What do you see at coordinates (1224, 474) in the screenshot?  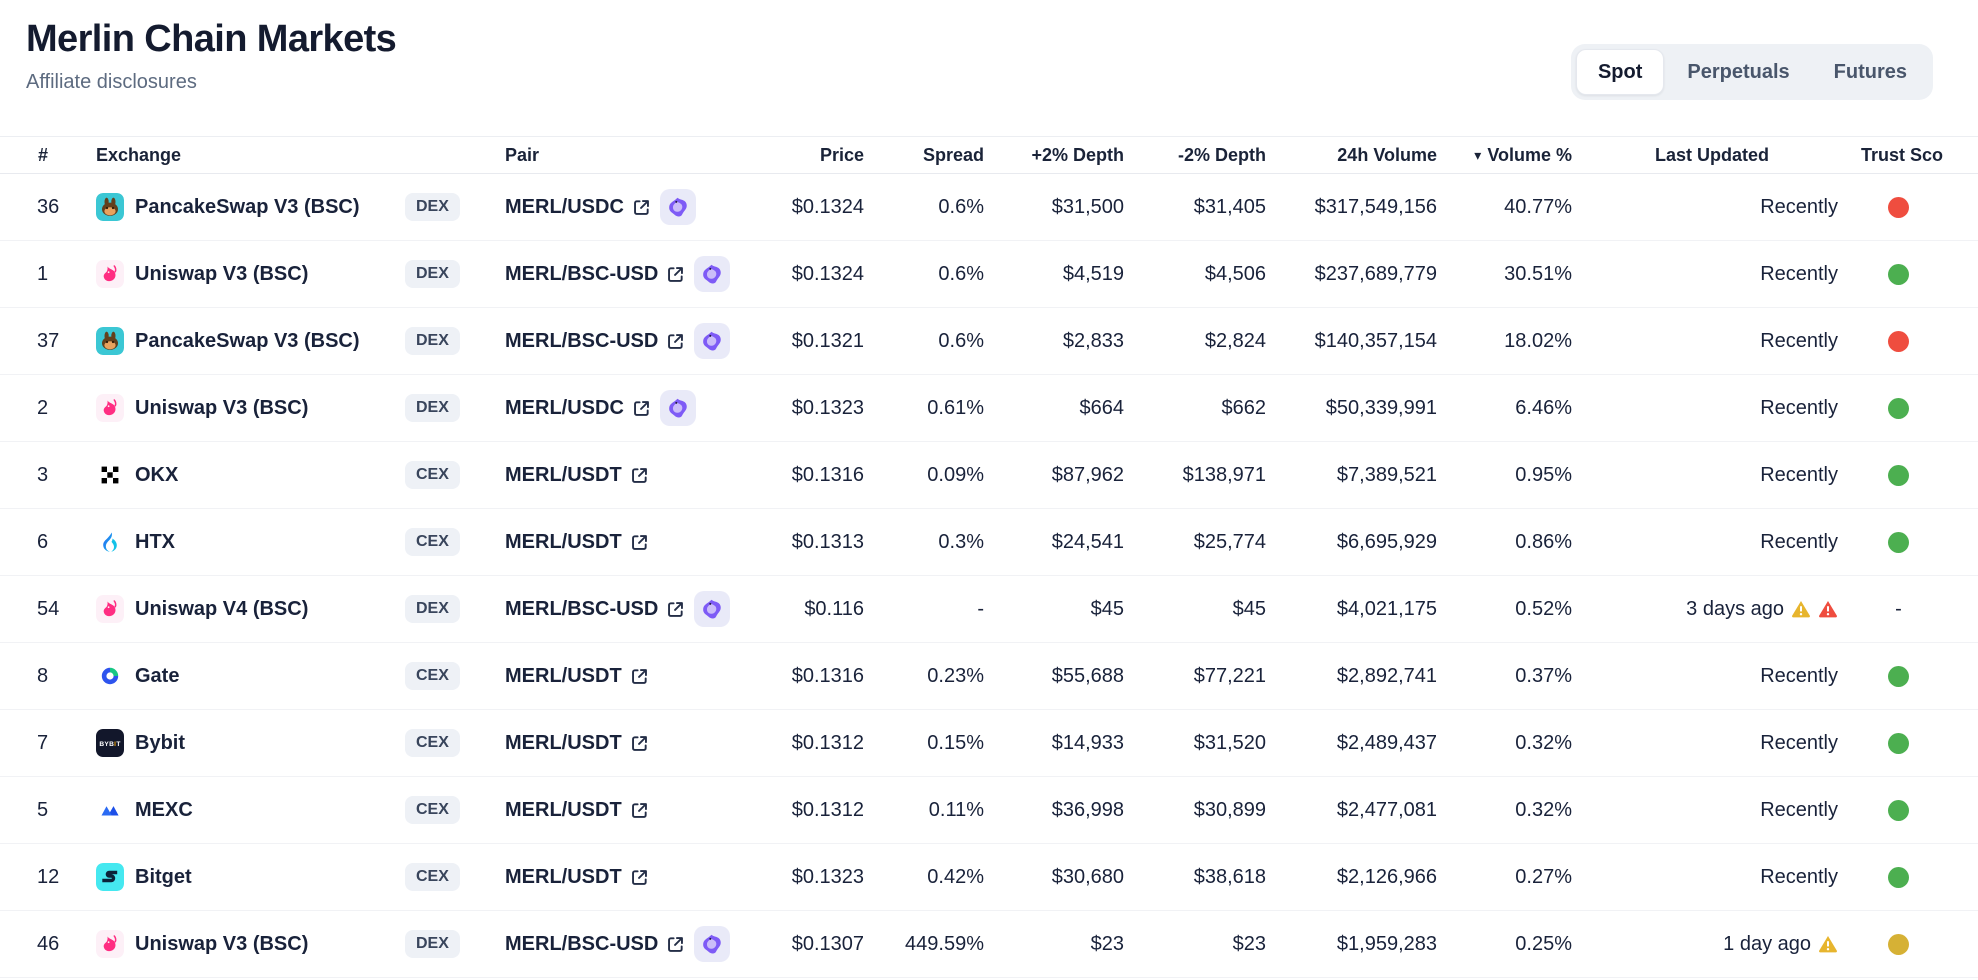 I see `depth-minus-value: $138,971` at bounding box center [1224, 474].